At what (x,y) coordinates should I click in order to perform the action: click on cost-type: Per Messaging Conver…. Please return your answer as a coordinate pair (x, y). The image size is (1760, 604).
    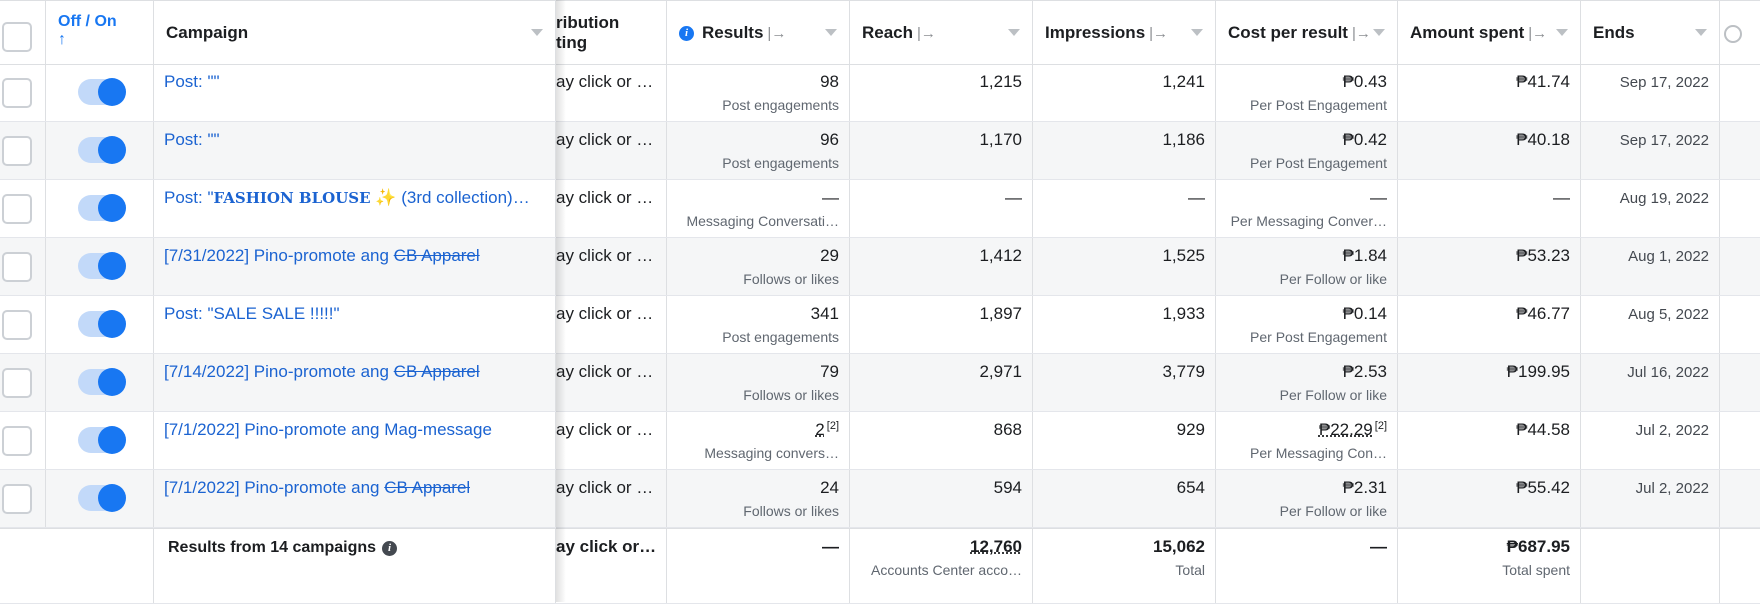
    Looking at the image, I should click on (1308, 221).